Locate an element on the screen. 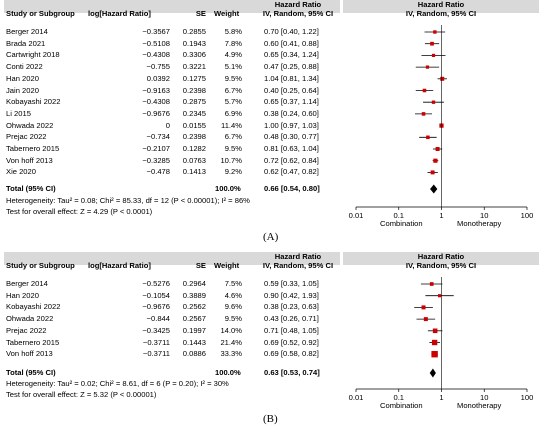 The image size is (550, 433). panel-label-a: (A) is located at coordinates (271, 237).